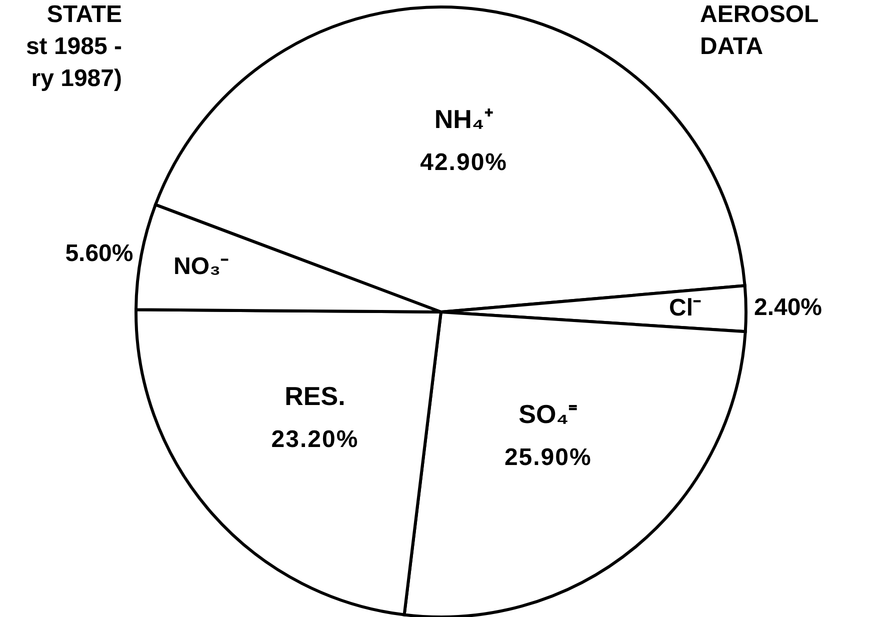  What do you see at coordinates (548, 414) in the screenshot?
I see `slice-label: SO₄⁼` at bounding box center [548, 414].